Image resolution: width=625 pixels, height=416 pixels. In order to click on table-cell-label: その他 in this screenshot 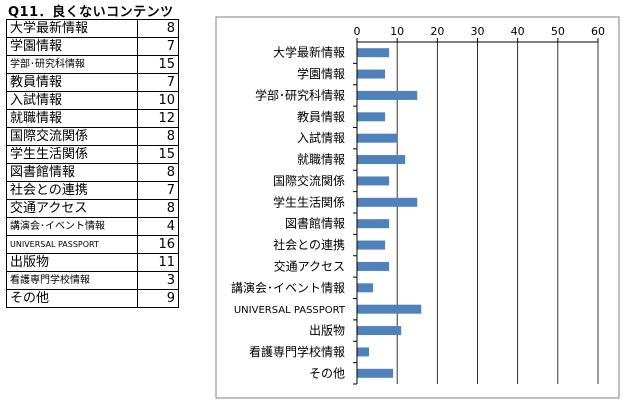, I will do `click(72, 298)`.